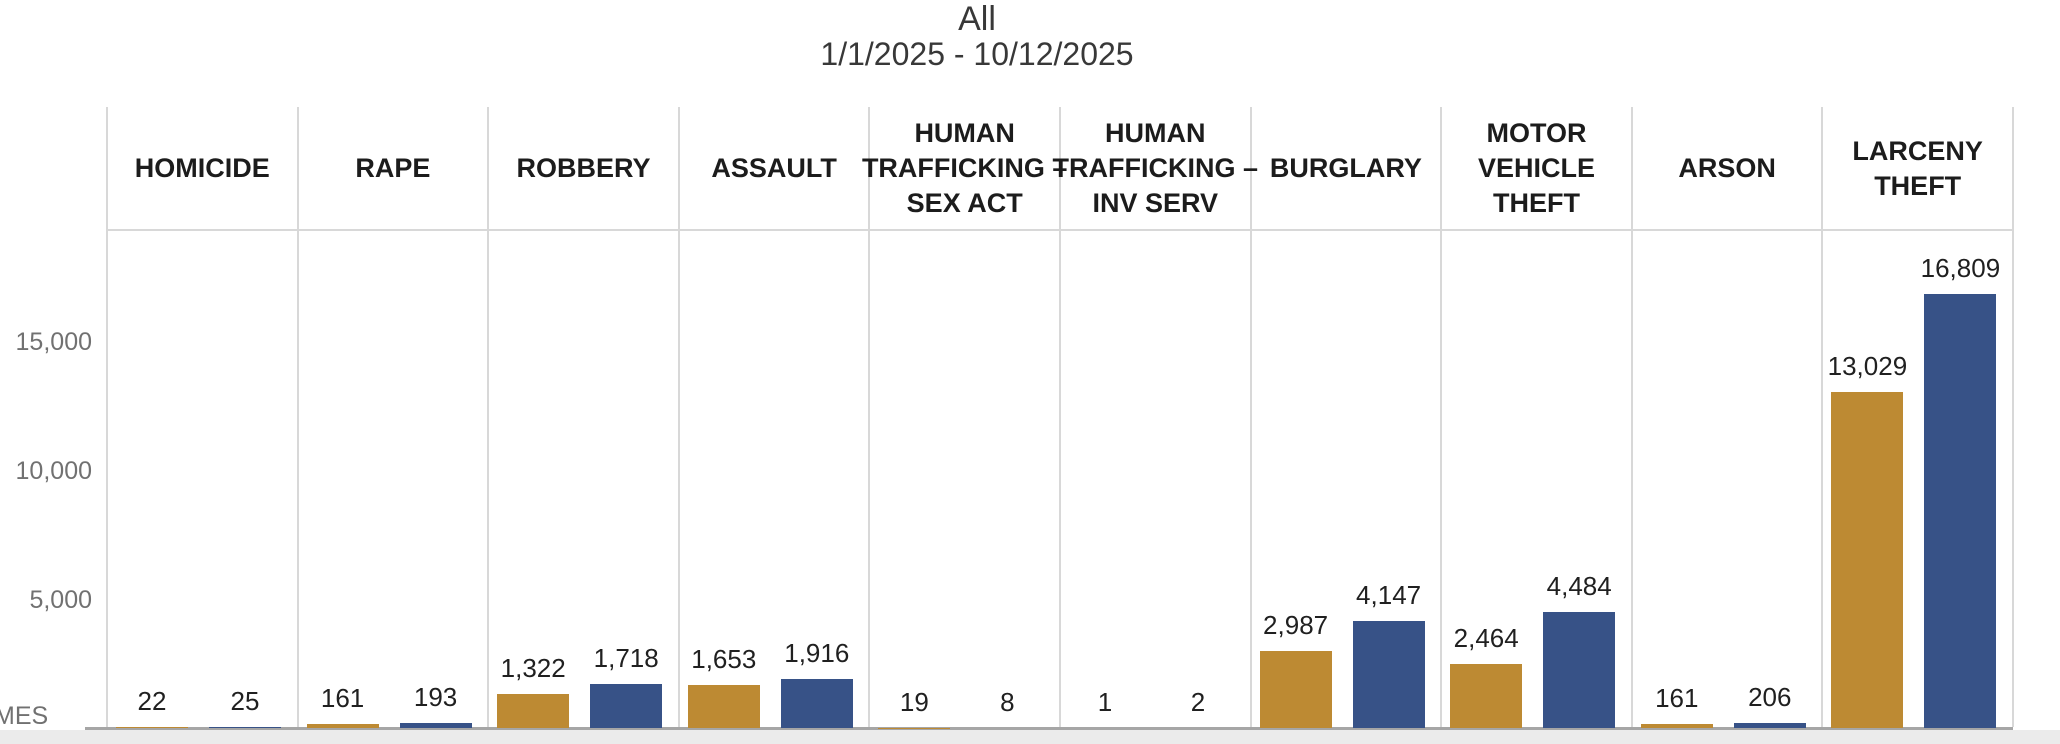 The width and height of the screenshot is (2060, 744). I want to click on bar-value-label: 2, so click(1198, 701).